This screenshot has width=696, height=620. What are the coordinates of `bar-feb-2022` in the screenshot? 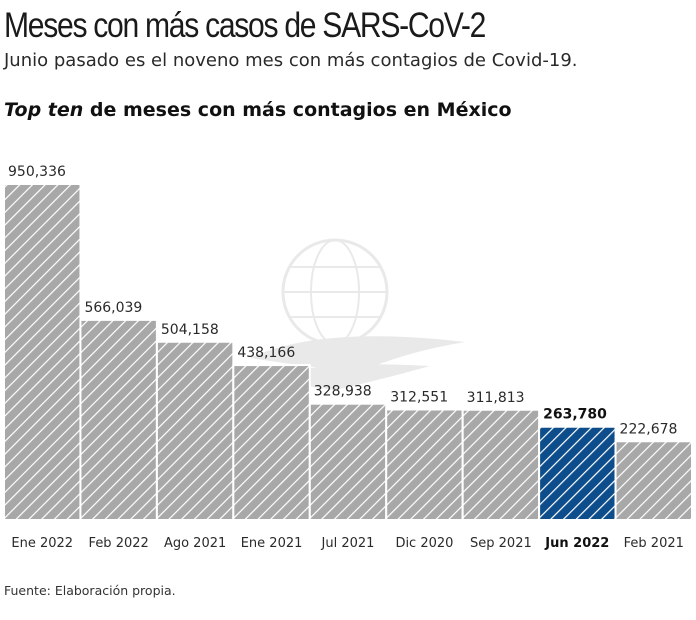 It's located at (118, 419).